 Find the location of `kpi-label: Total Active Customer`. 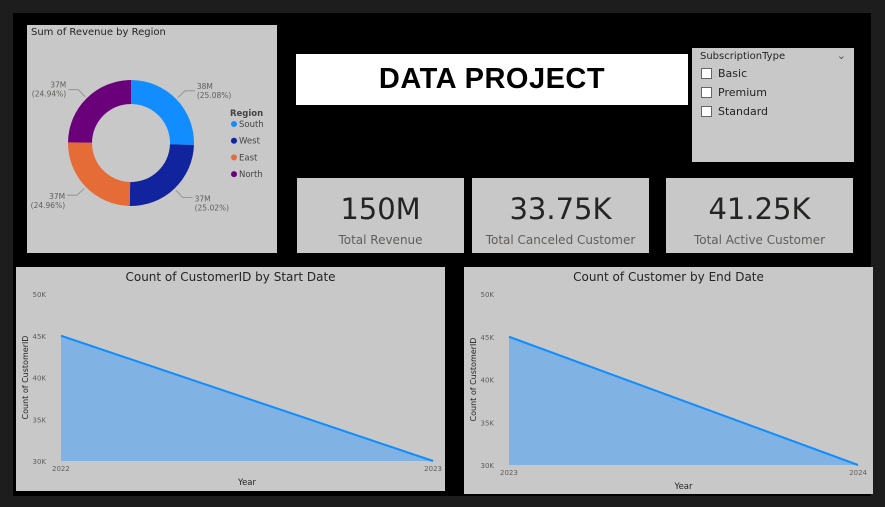

kpi-label: Total Active Customer is located at coordinates (759, 240).